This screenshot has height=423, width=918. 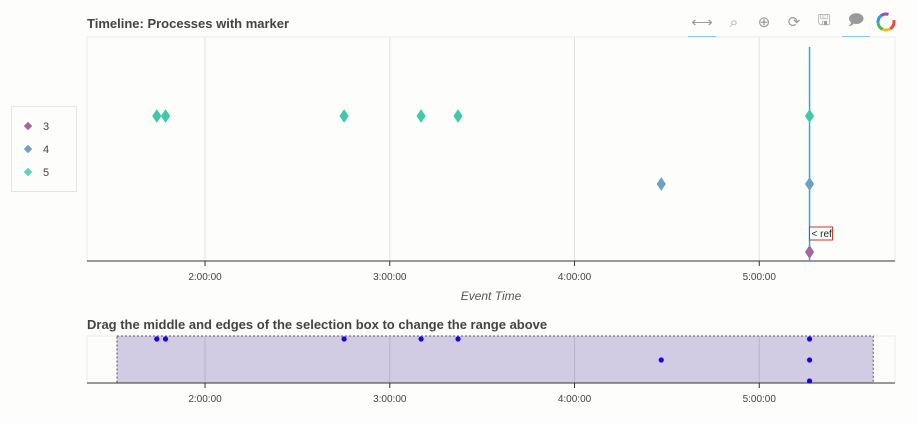 What do you see at coordinates (495, 359) in the screenshot?
I see `range-selection-box` at bounding box center [495, 359].